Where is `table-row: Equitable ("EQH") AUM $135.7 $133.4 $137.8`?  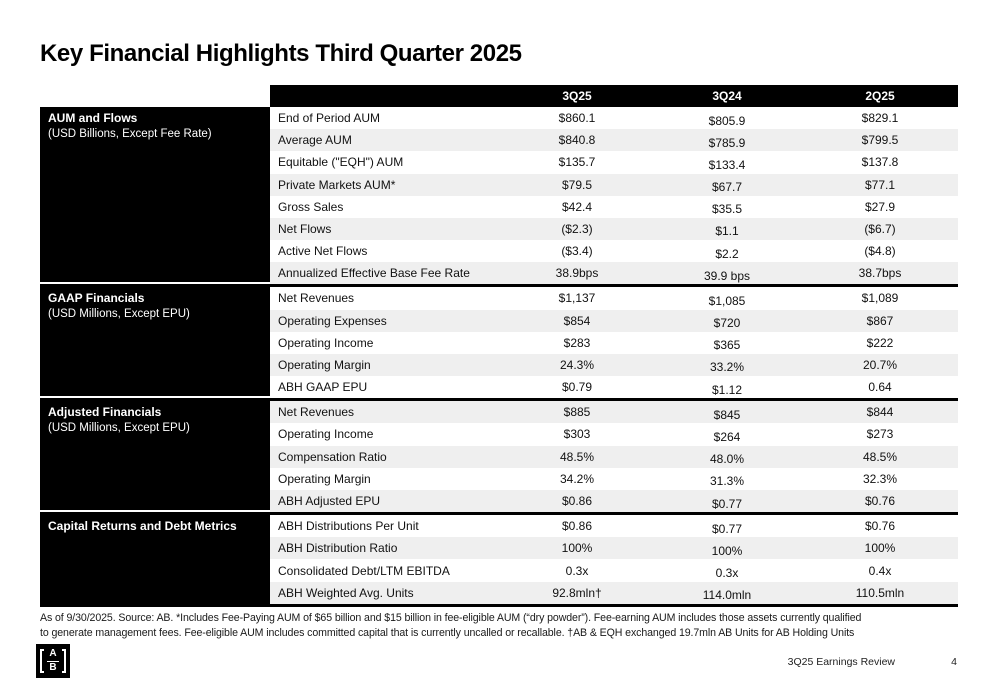 table-row: Equitable ("EQH") AUM $135.7 $133.4 $137.8 is located at coordinates (614, 162).